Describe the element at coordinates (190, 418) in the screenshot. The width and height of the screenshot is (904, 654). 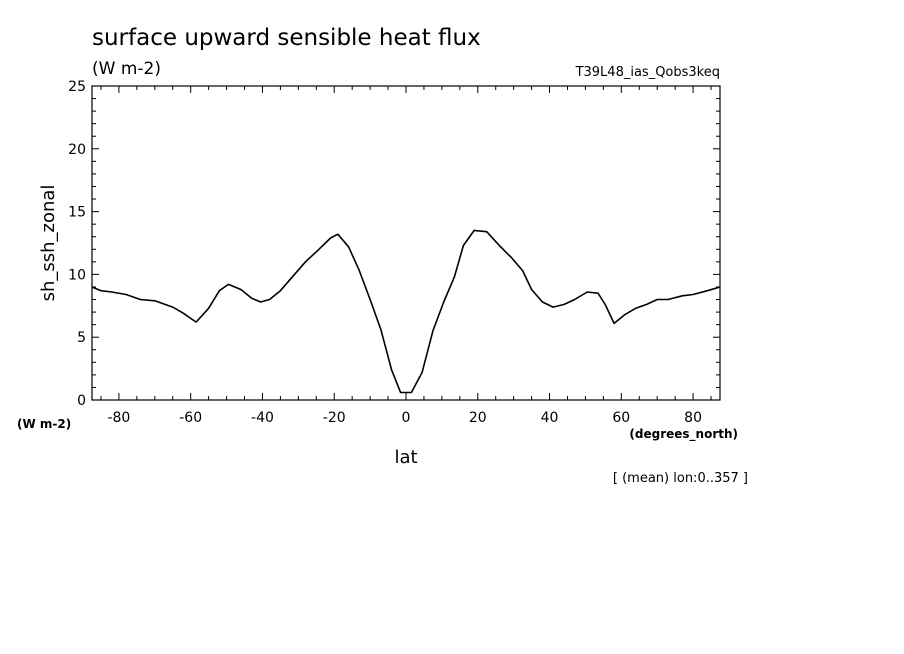
I see `x-tick-label: -60` at that location.